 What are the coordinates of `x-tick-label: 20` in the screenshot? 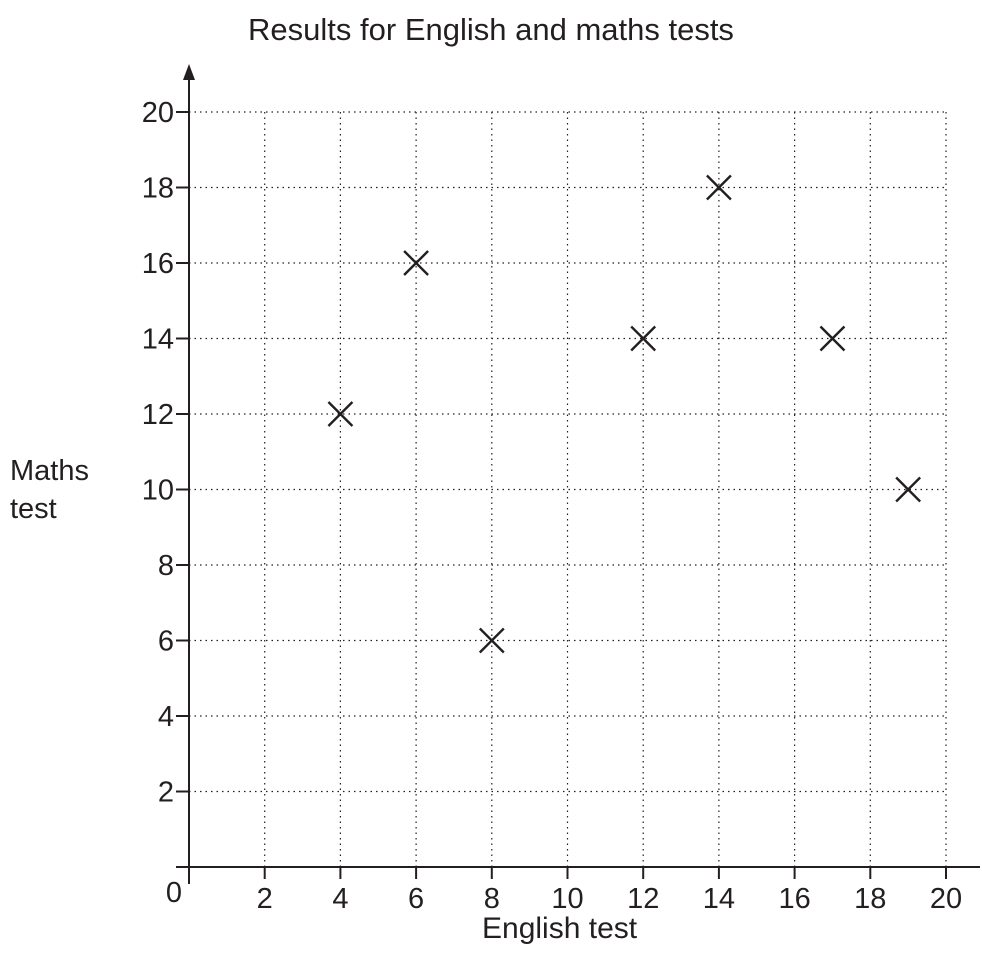 It's located at (946, 899).